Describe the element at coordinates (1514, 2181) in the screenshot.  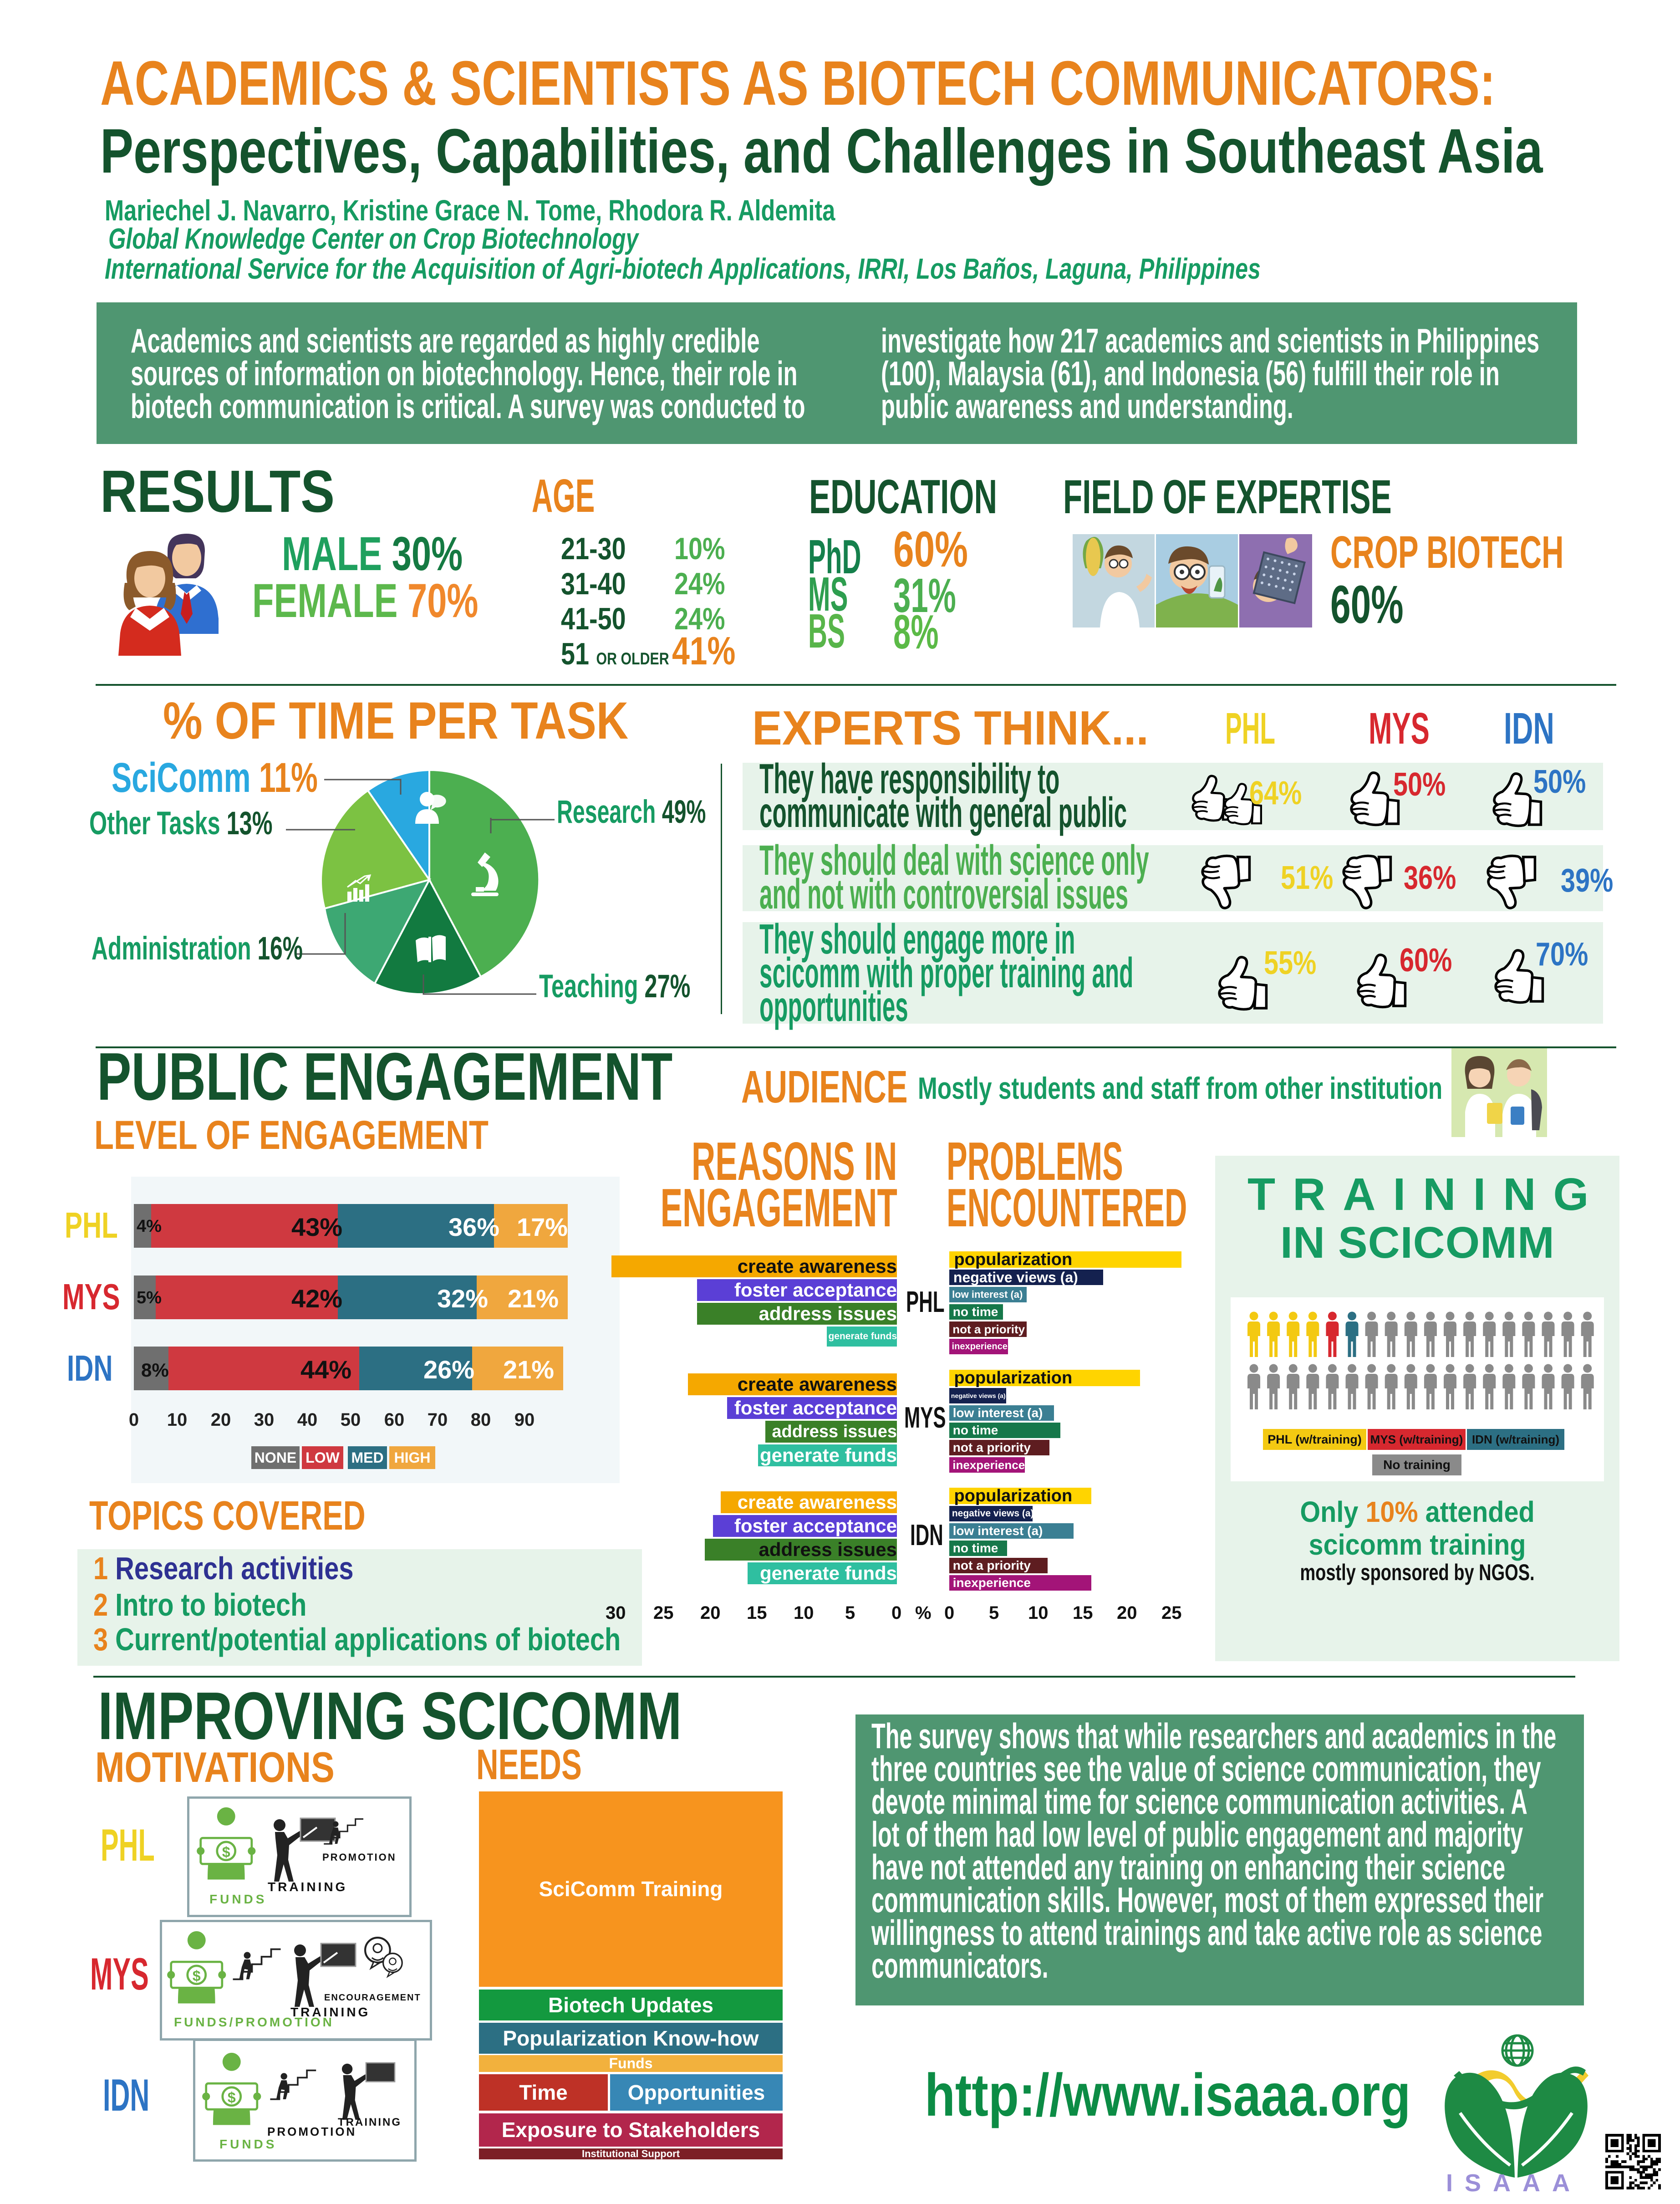
I see `svg-text: ISAAA` at that location.